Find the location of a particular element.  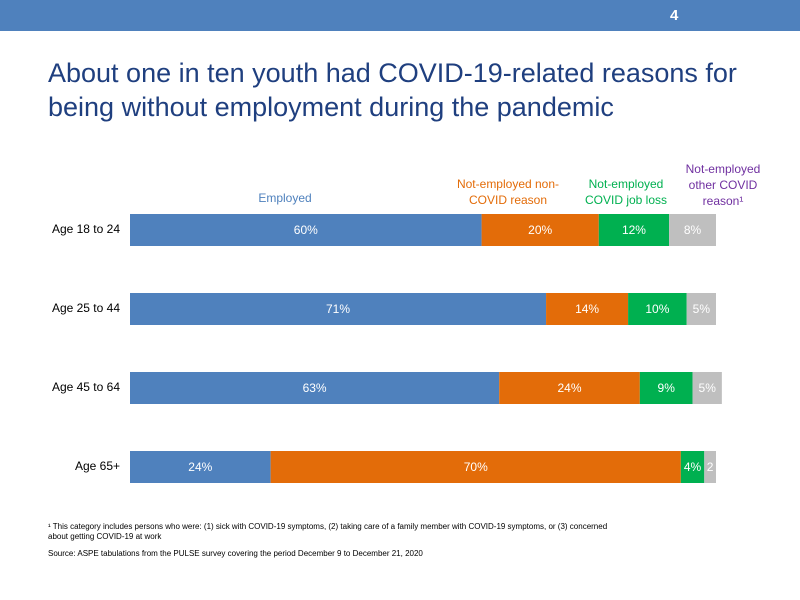

value-label: 10% is located at coordinates (657, 309).